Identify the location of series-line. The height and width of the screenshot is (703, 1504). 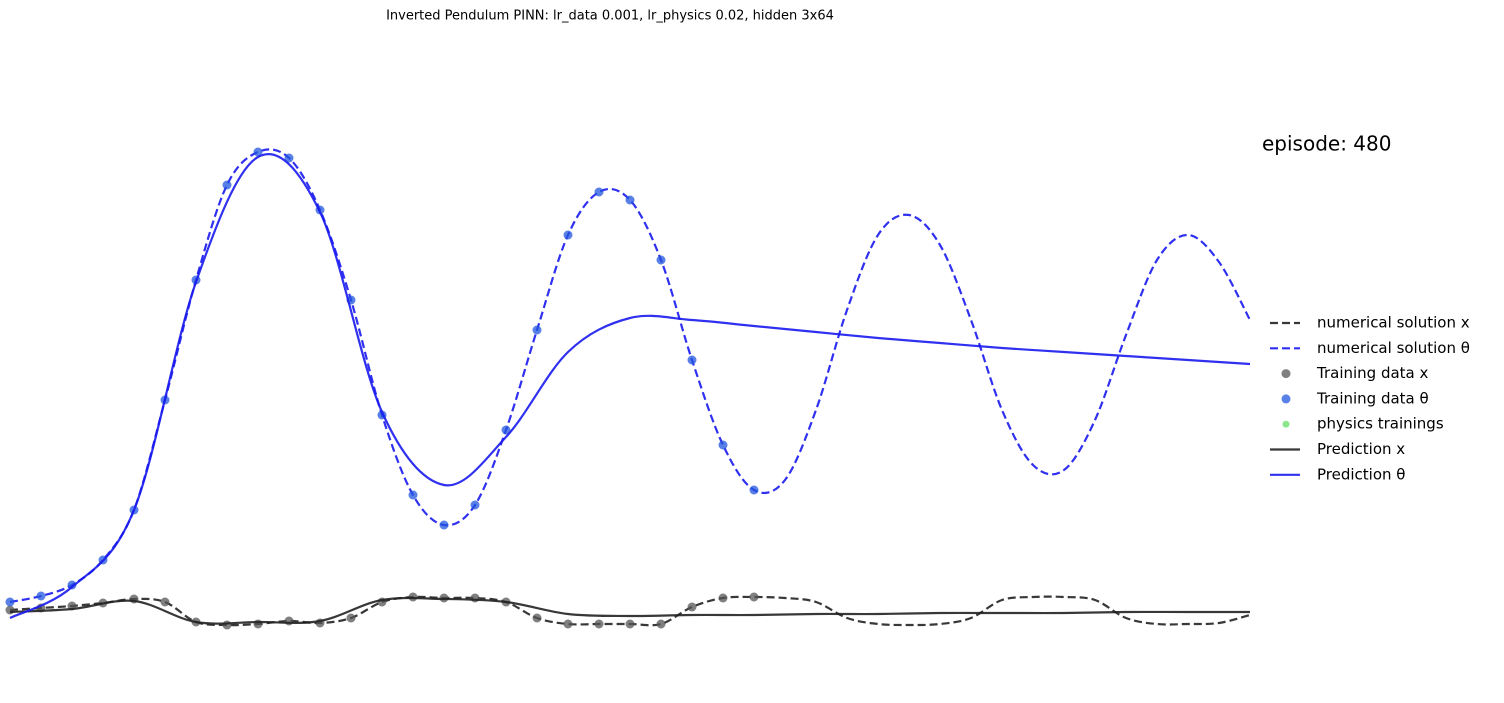
(629, 610).